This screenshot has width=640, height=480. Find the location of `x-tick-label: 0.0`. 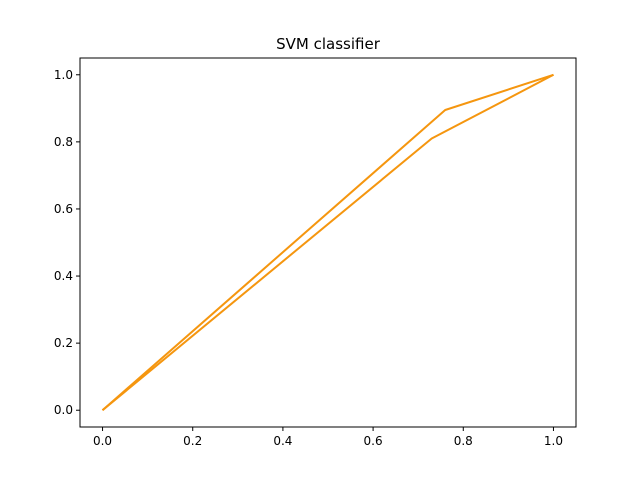

x-tick-label: 0.0 is located at coordinates (102, 441).